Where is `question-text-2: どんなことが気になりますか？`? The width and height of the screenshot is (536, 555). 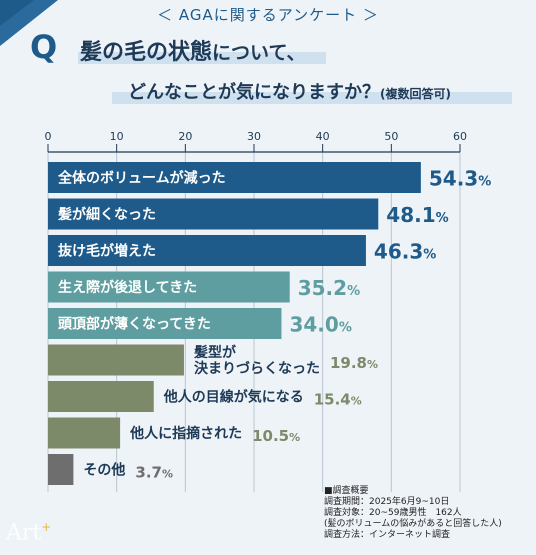 question-text-2: どんなことが気になりますか？ is located at coordinates (254, 92).